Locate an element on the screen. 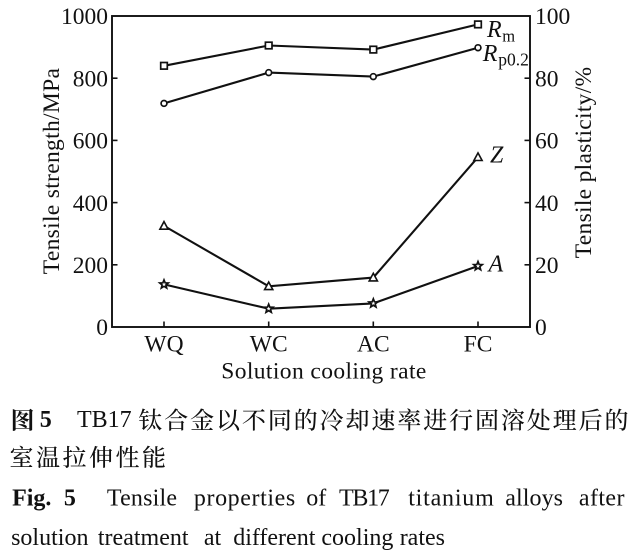 This screenshot has width=634, height=559. svg-text: solution is located at coordinates (49, 538).